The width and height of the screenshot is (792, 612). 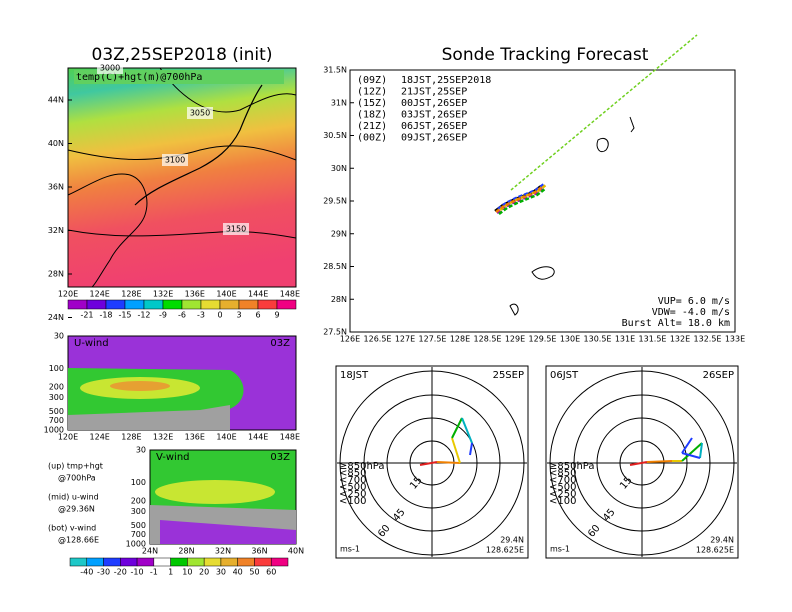 What do you see at coordinates (105, 315) in the screenshot?
I see `label: -18` at bounding box center [105, 315].